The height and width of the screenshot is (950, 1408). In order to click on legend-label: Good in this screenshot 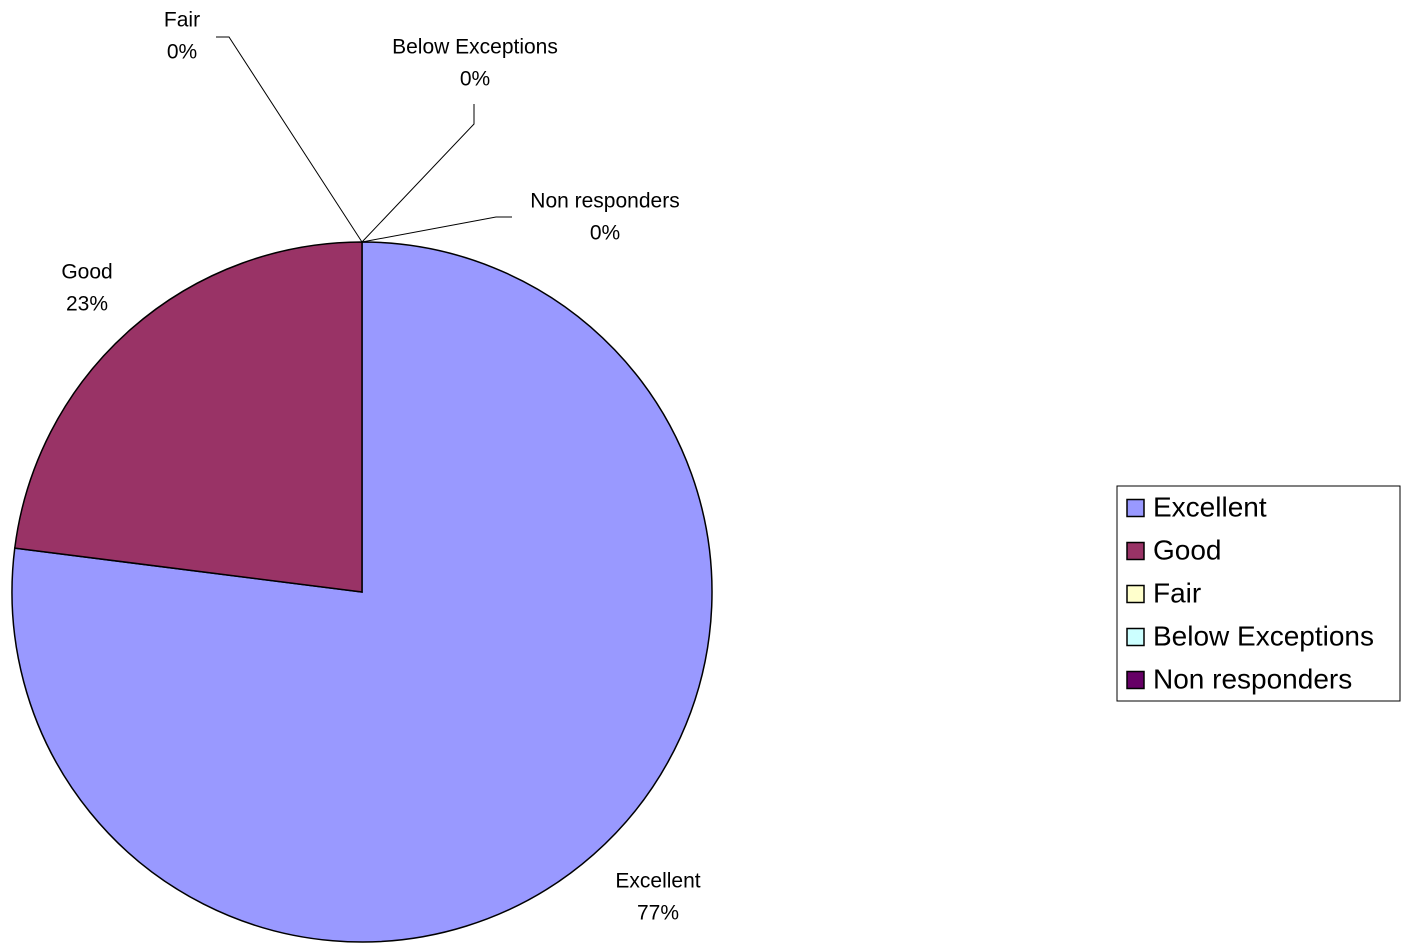, I will do `click(1187, 549)`.